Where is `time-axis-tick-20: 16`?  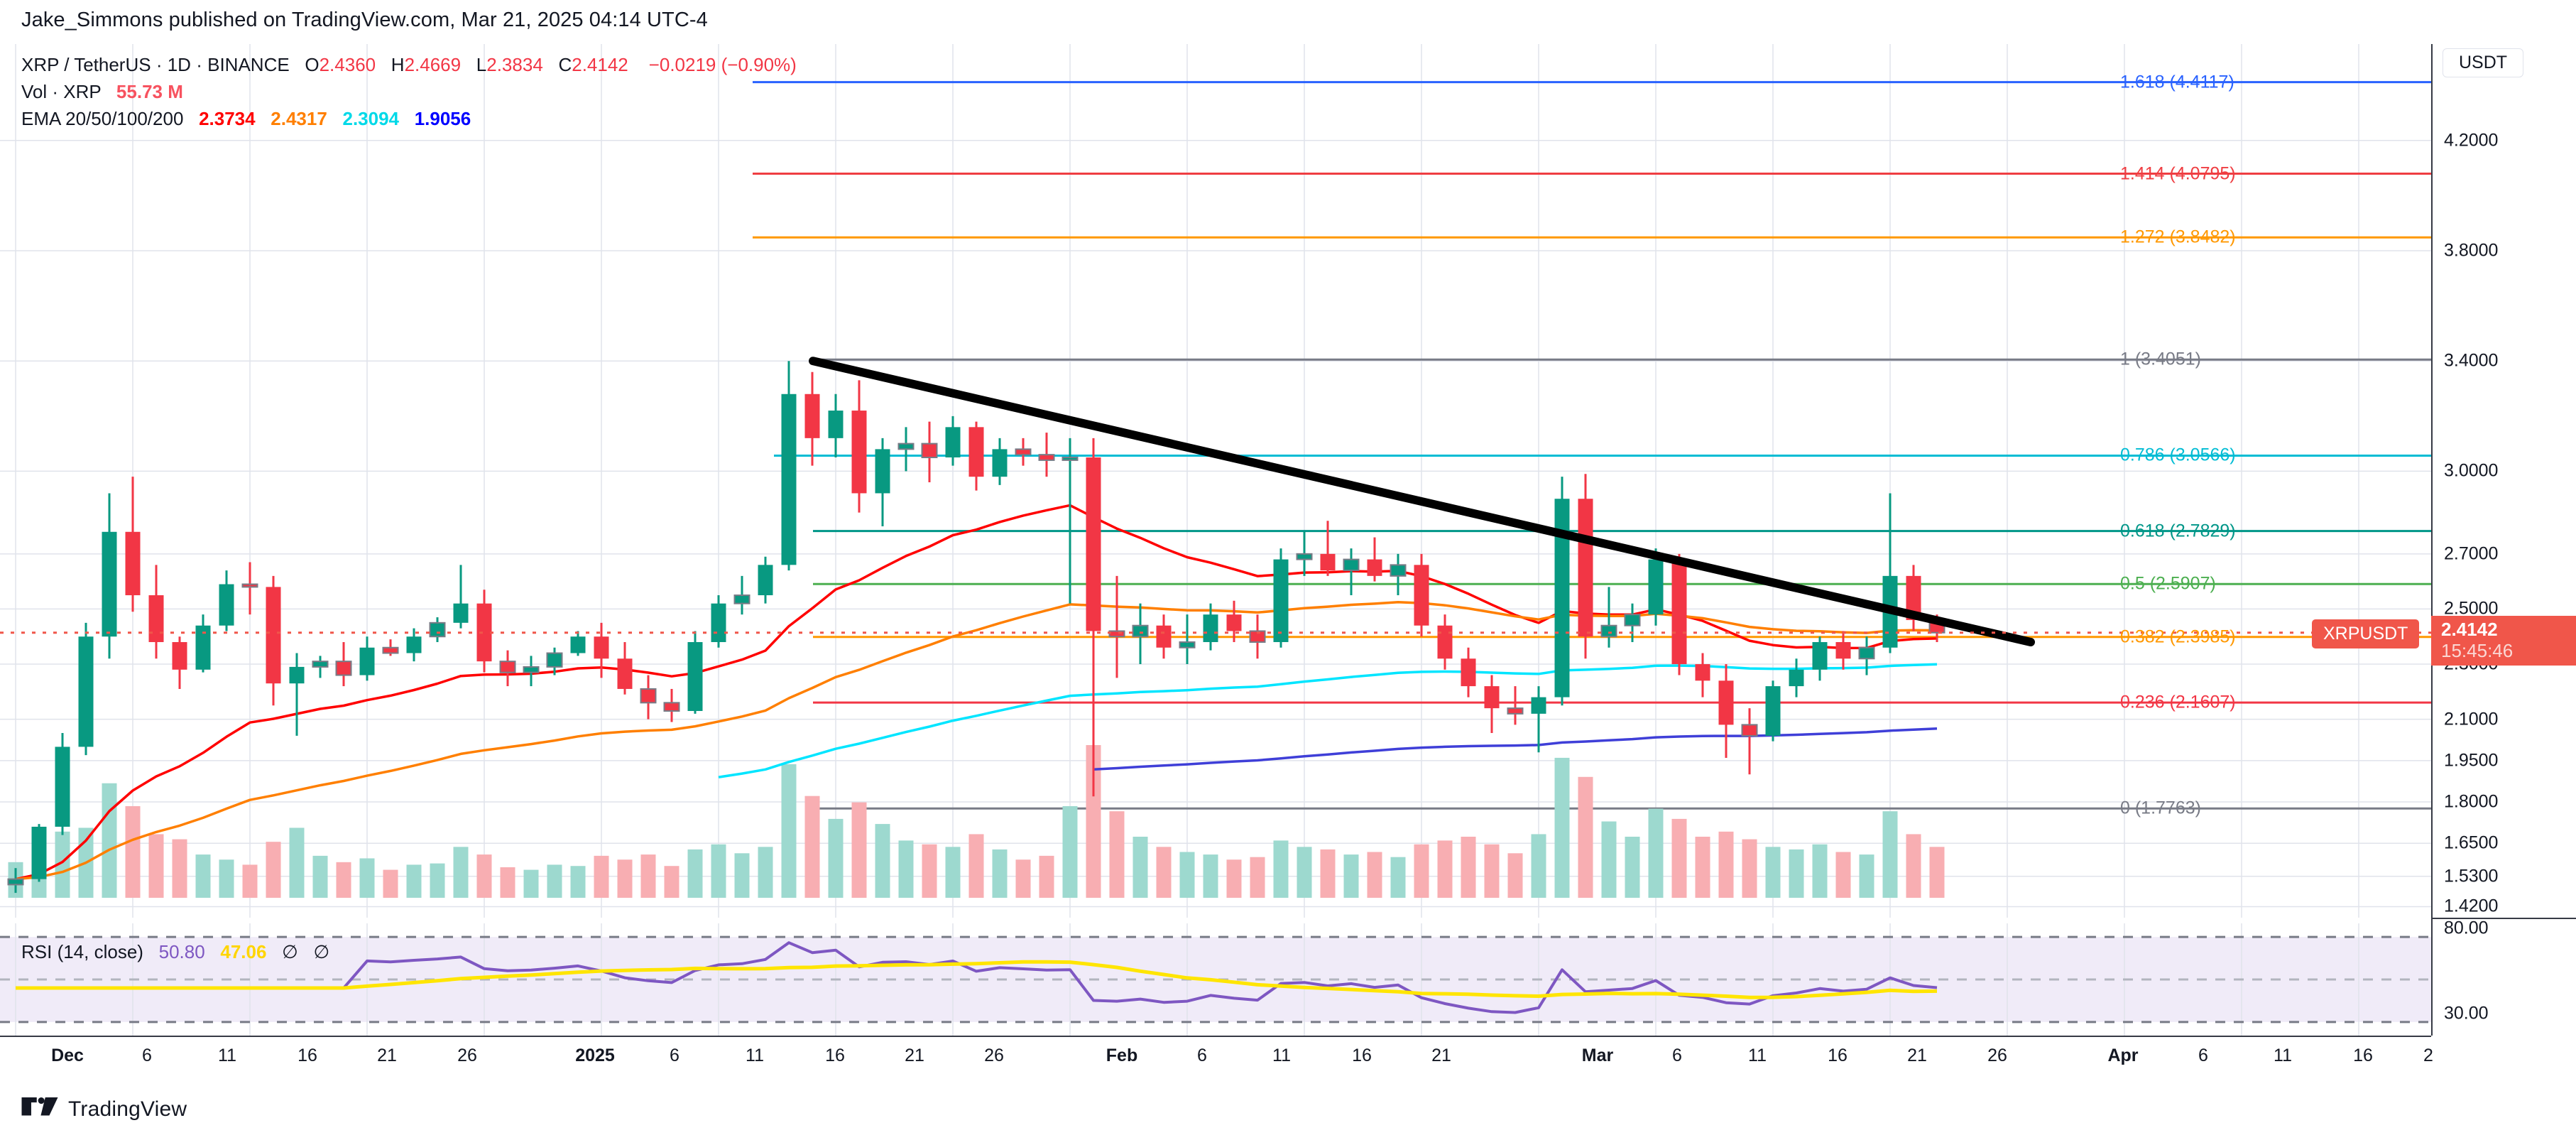
time-axis-tick-20: 16 is located at coordinates (1838, 1055).